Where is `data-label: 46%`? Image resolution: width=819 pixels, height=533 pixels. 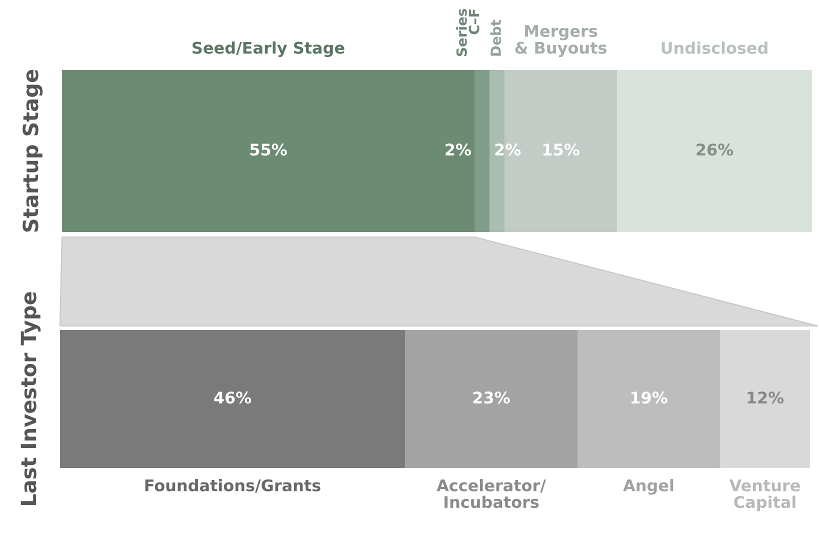 data-label: 46% is located at coordinates (233, 398).